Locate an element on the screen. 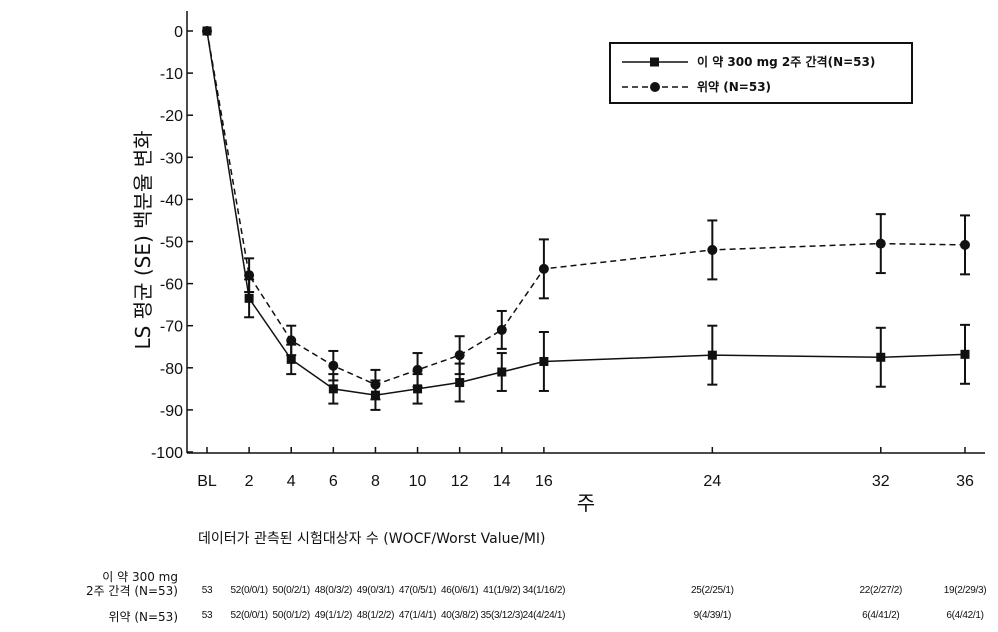 This screenshot has height=632, width=998. y-tick-label: 0 is located at coordinates (178, 32).